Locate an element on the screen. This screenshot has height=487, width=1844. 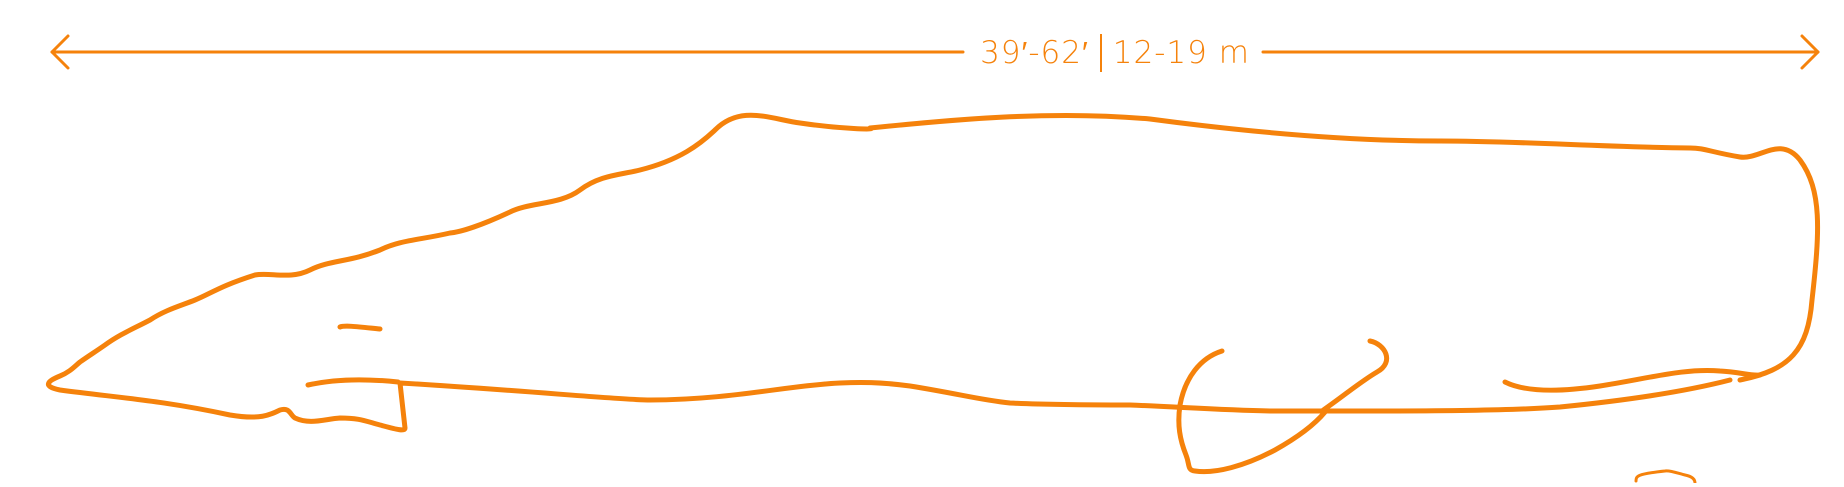
whale-pectoral-fin is located at coordinates (1252, 411).